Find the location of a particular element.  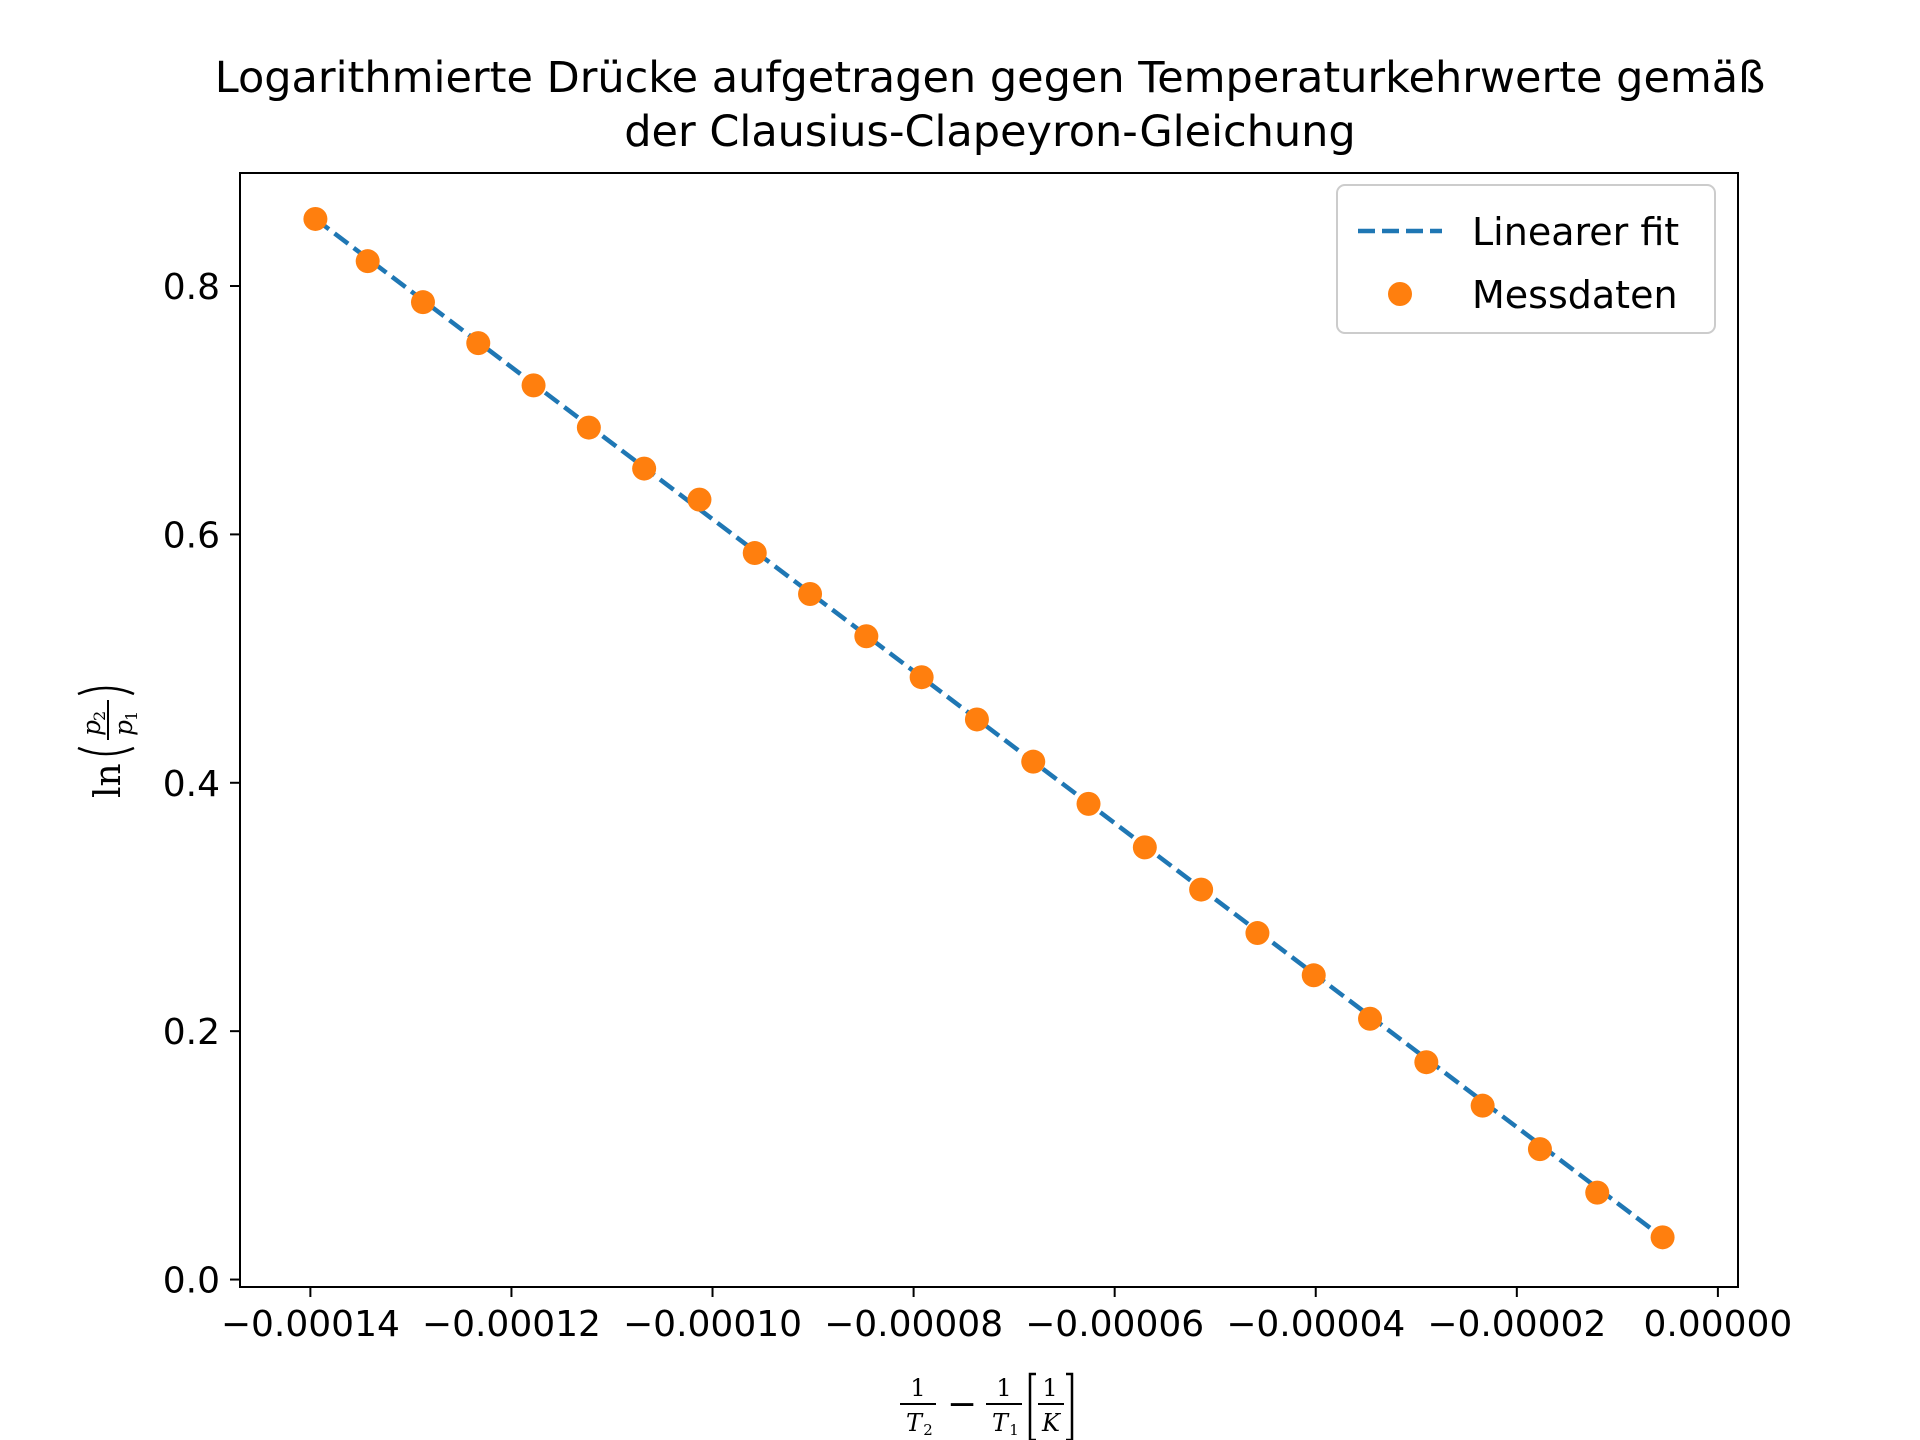

y-label-paren-right is located at coordinates (106, 691).